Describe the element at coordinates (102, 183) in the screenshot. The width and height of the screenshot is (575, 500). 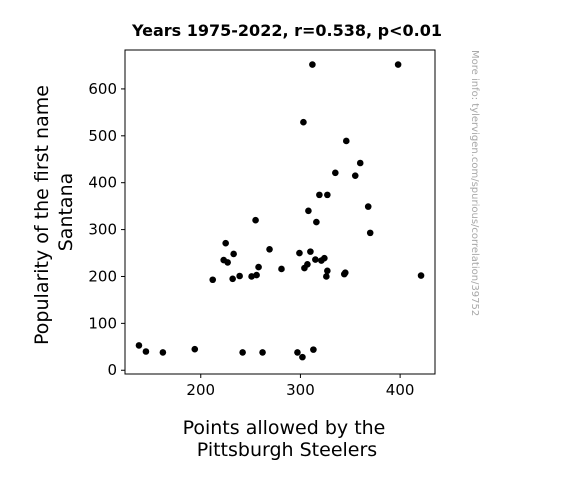
I see `y-tick-label: 400` at that location.